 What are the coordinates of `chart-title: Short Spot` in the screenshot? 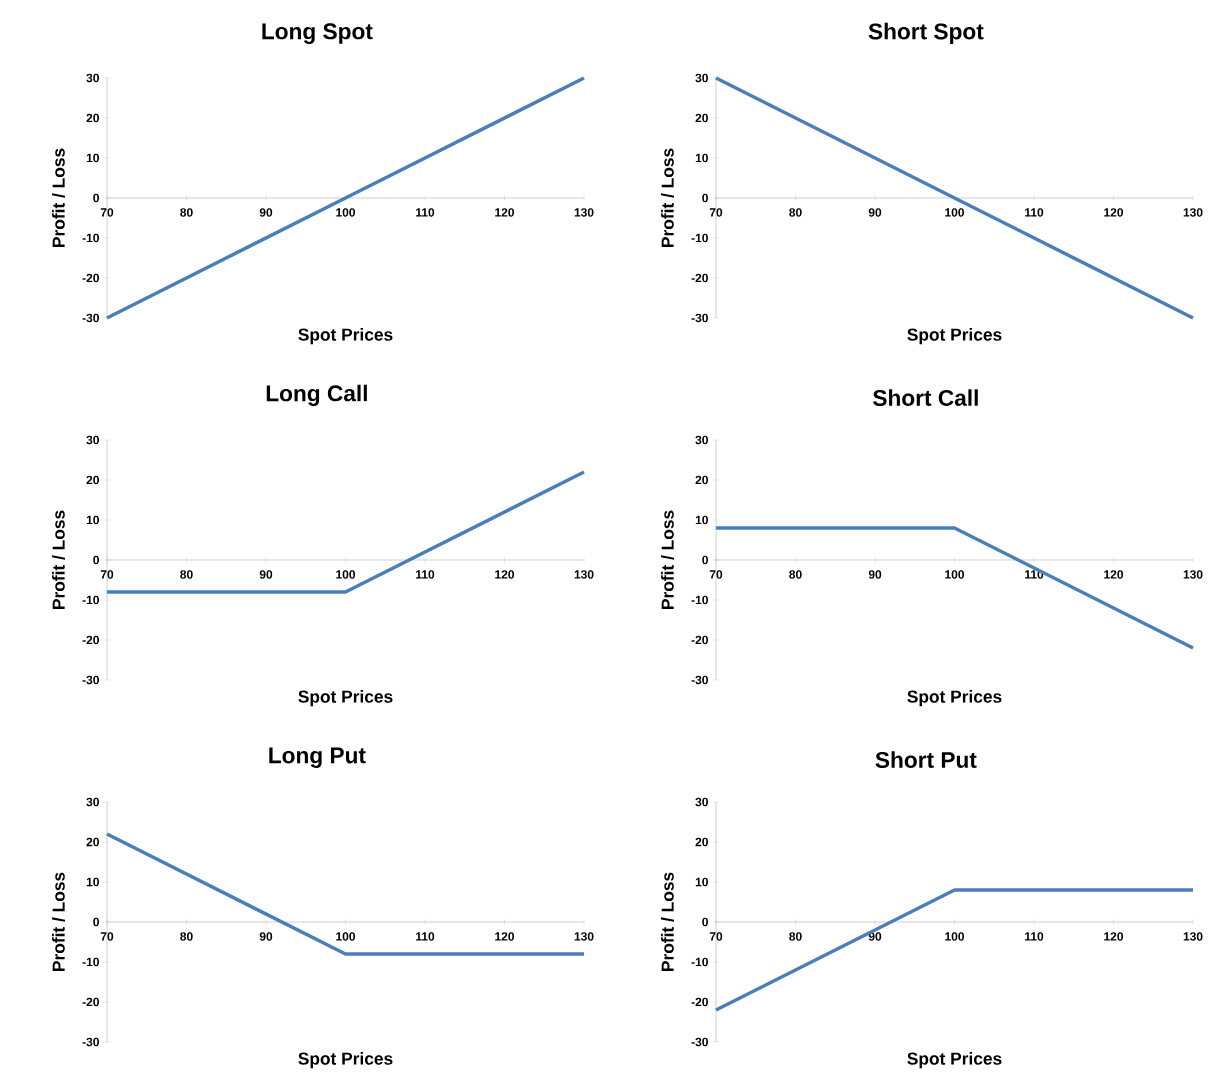 It's located at (926, 33).